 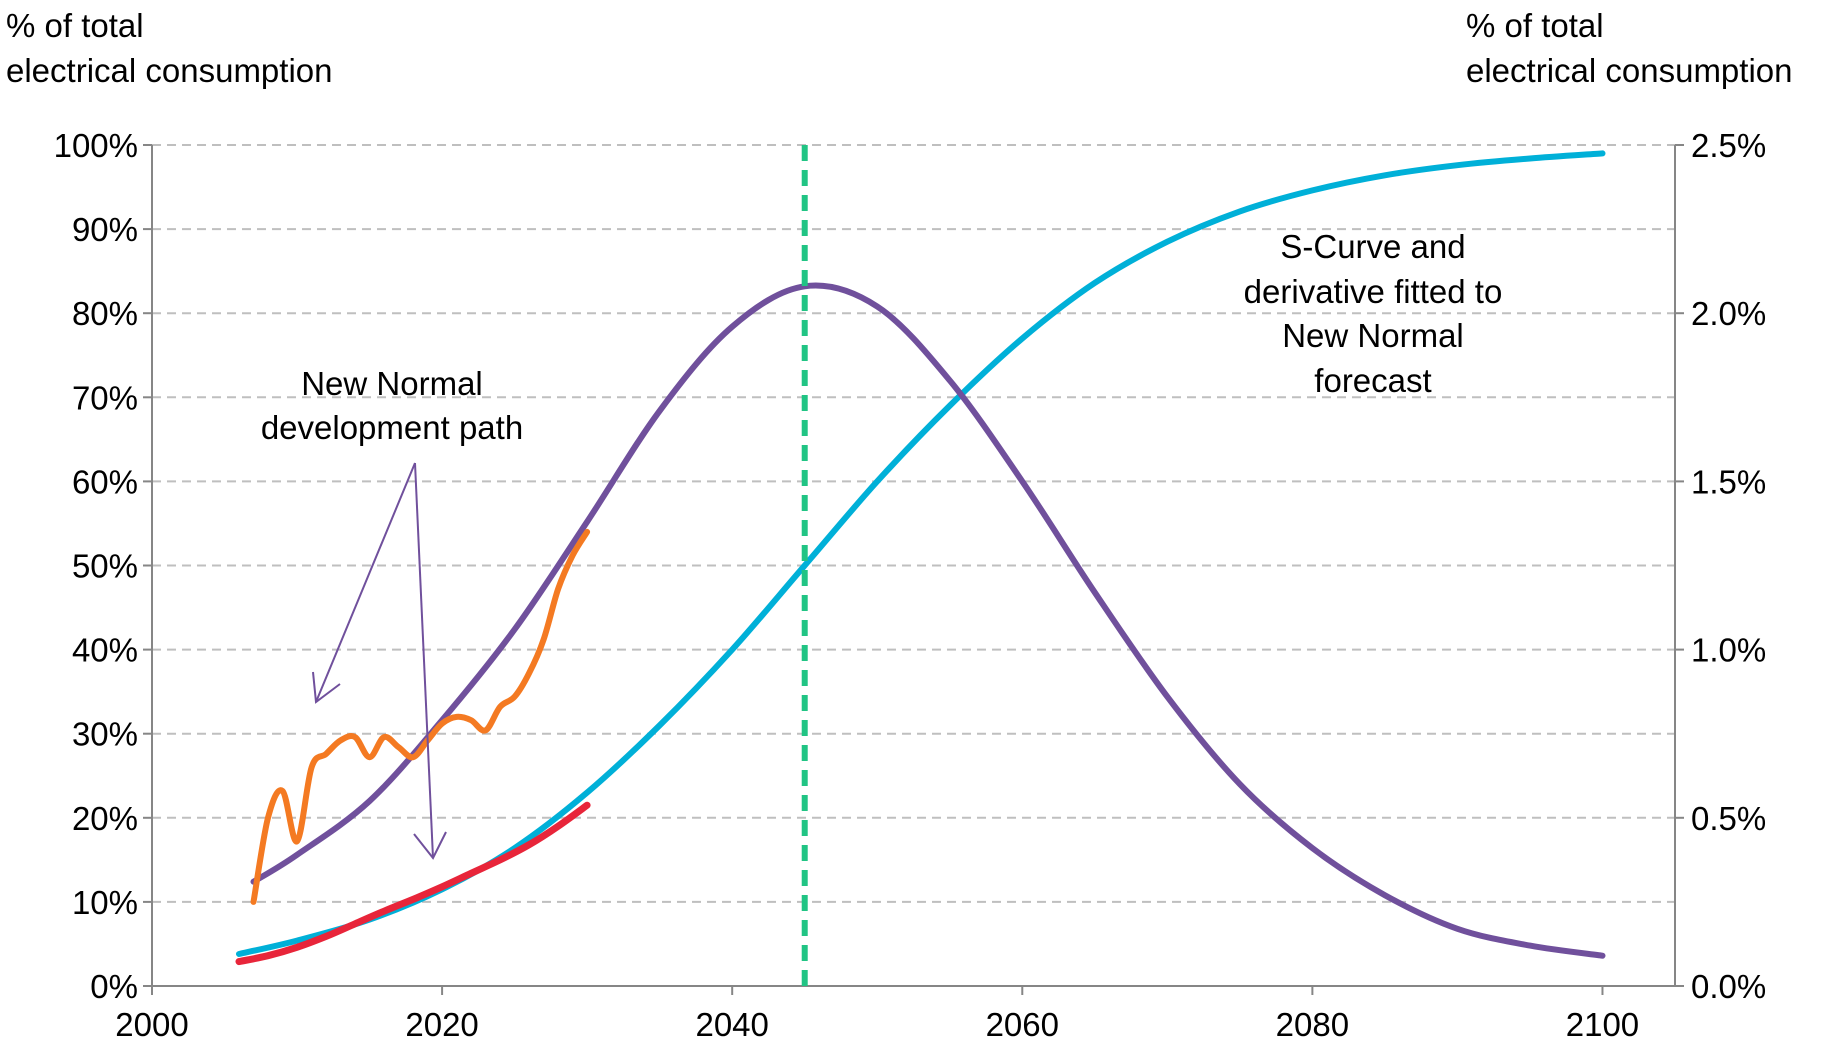 I want to click on right-axis-label-line2: electrical consumption, so click(x=1629, y=70).